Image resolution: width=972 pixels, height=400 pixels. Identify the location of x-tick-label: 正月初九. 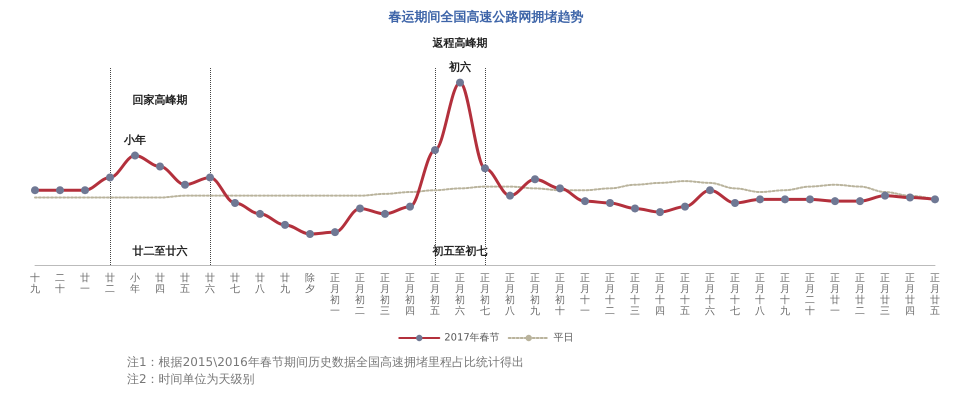
(535, 295).